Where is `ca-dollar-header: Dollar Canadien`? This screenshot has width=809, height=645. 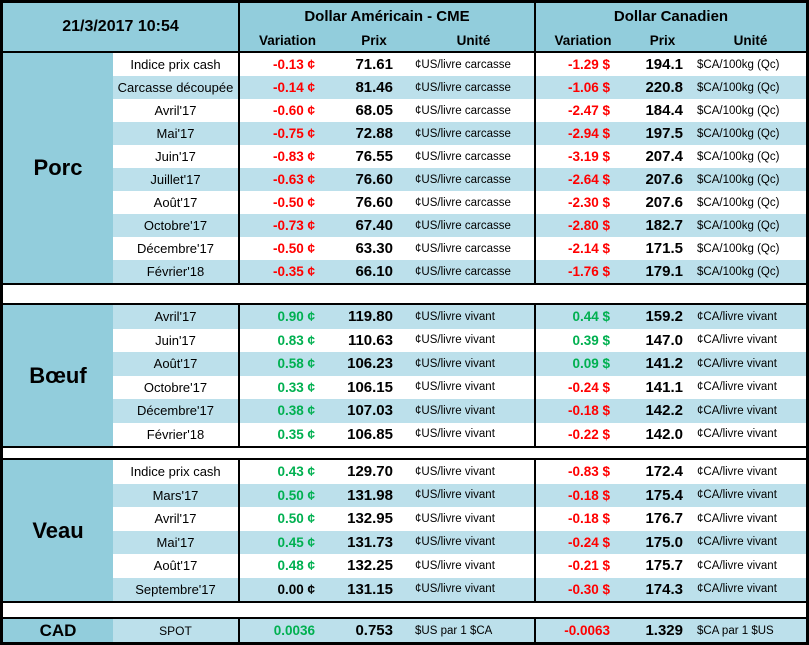 ca-dollar-header: Dollar Canadien is located at coordinates (671, 16).